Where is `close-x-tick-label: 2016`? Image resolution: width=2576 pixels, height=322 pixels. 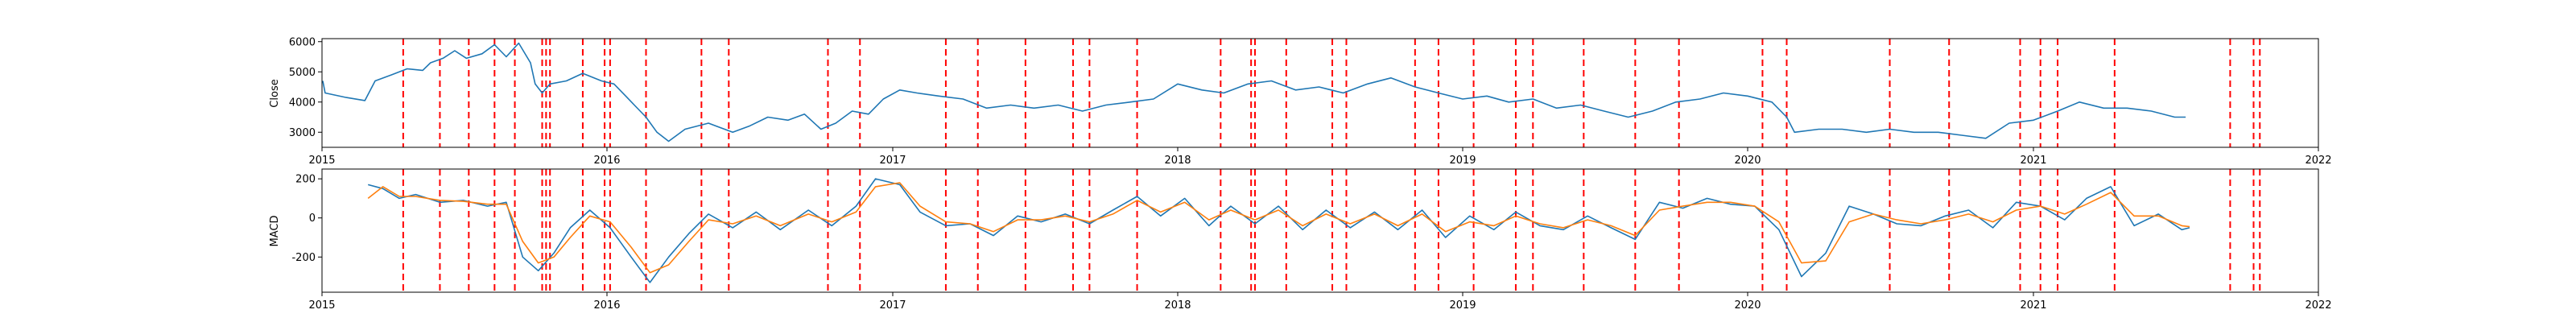
close-x-tick-label: 2016 is located at coordinates (606, 161).